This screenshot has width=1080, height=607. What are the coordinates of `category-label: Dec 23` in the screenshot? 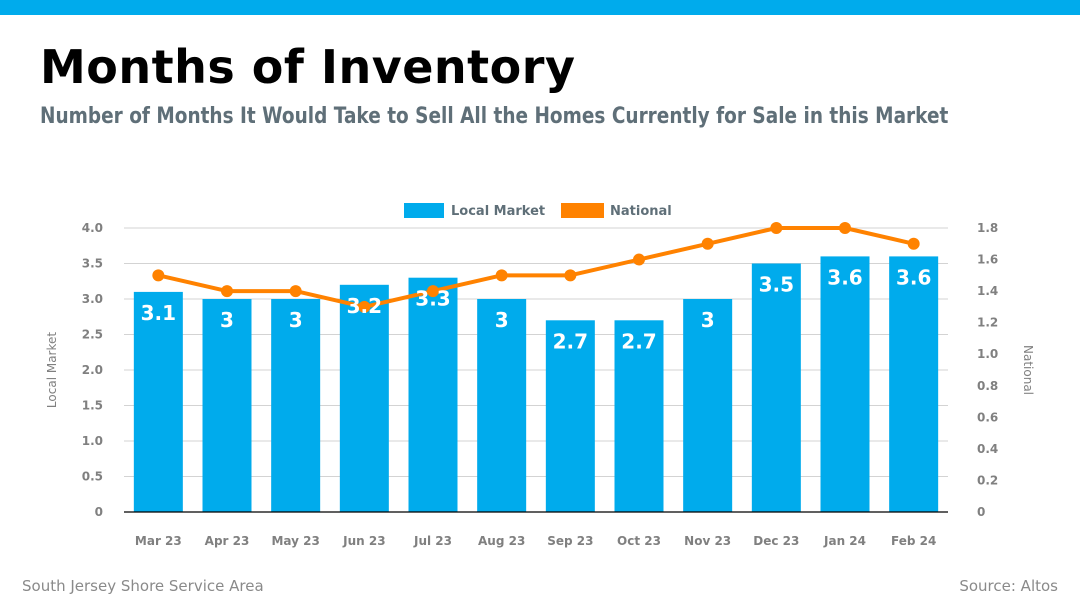 It's located at (776, 541).